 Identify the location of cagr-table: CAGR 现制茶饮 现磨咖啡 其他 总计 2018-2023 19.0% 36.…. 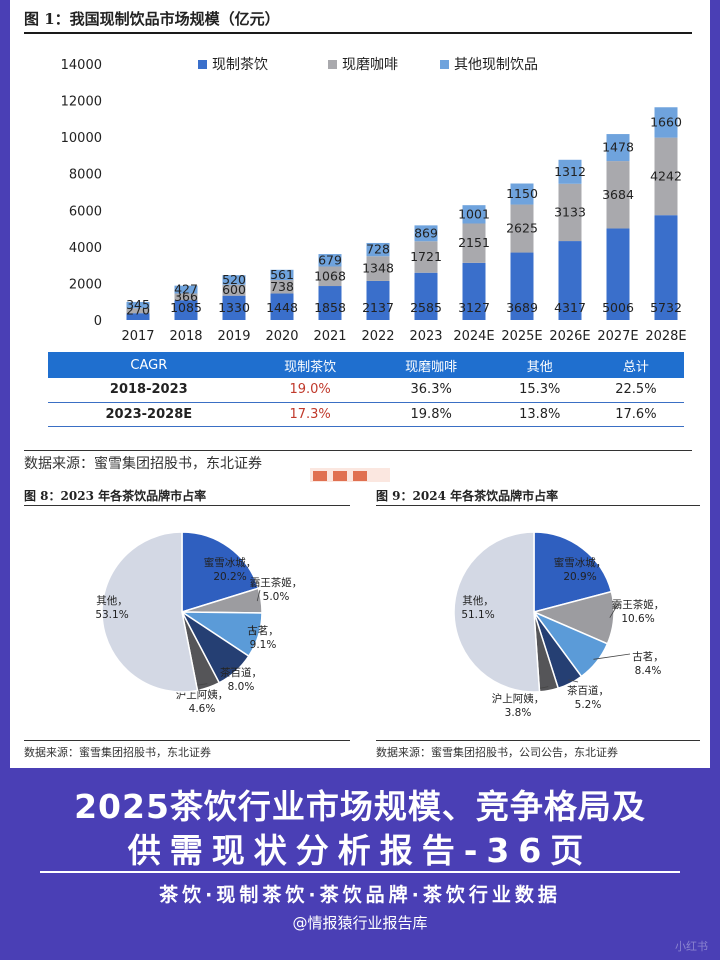
(366, 389).